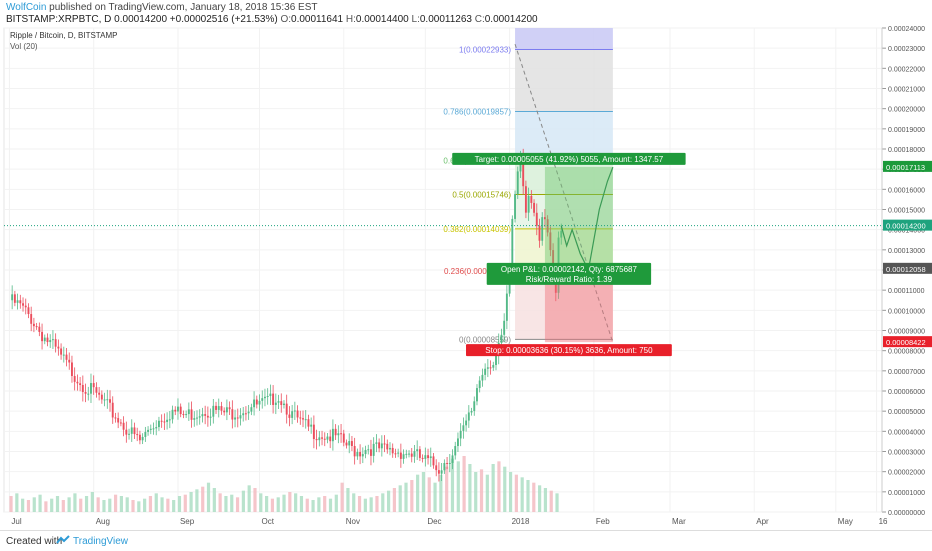 The image size is (932, 551). Describe the element at coordinates (906, 432) in the screenshot. I see `y-tick-label: 0.00004000` at that location.